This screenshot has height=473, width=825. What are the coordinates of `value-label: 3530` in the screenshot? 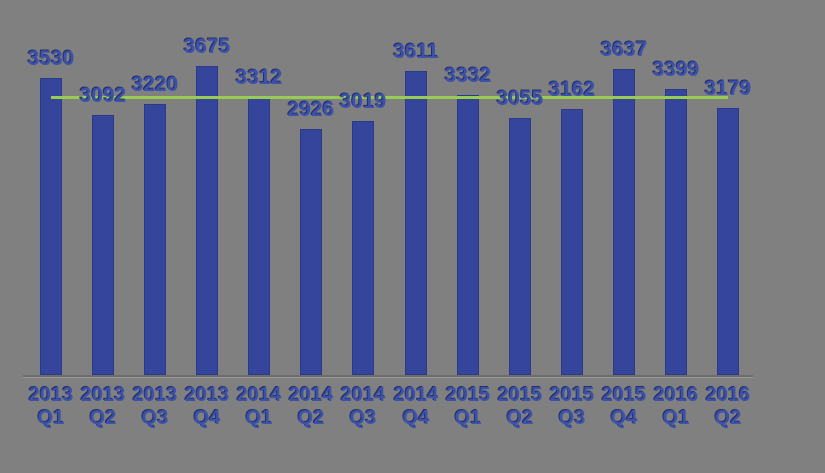 It's located at (51, 58).